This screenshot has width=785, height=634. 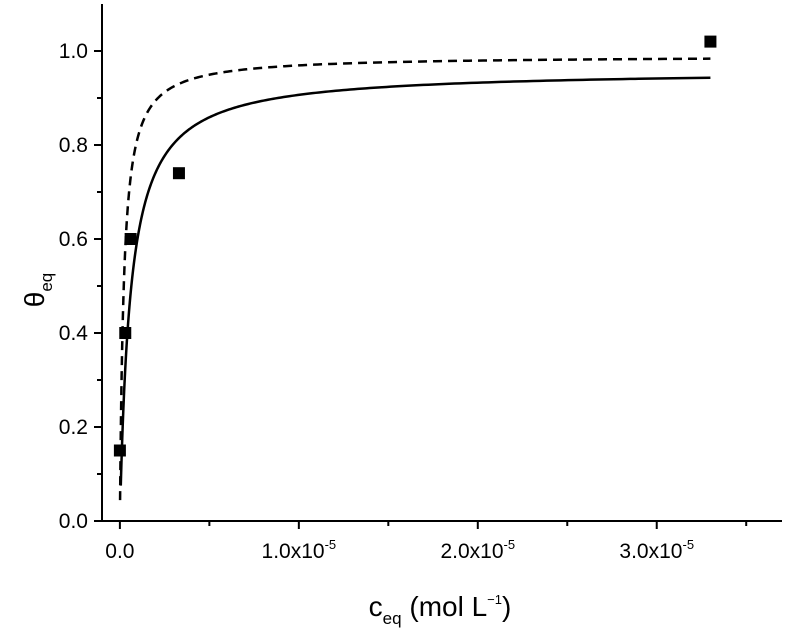 What do you see at coordinates (426, 542) in the screenshot?
I see `x-ticks: 0.0 1.0x10⁻⁵ 2.0x10⁻⁵ 3.0x10⁻⁵` at bounding box center [426, 542].